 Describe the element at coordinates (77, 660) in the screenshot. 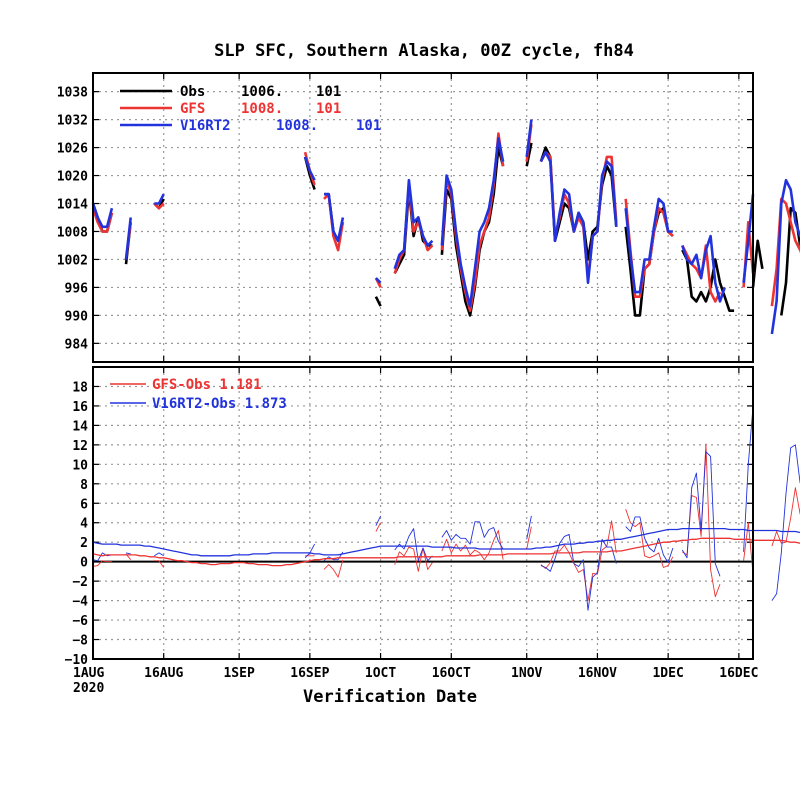

I see `diff-y-tick-label: −10` at that location.